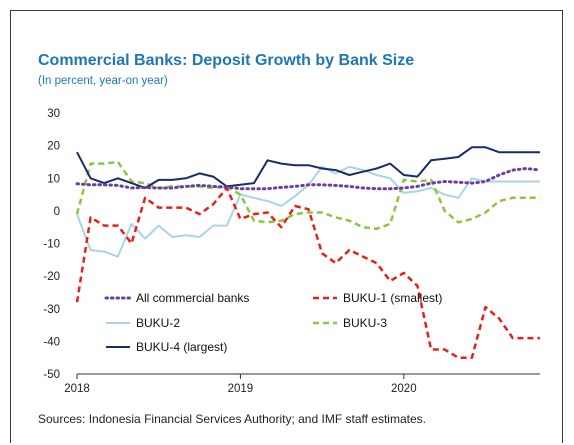 The height and width of the screenshot is (445, 574). What do you see at coordinates (53, 179) in the screenshot?
I see `y-tick-label: 10` at bounding box center [53, 179].